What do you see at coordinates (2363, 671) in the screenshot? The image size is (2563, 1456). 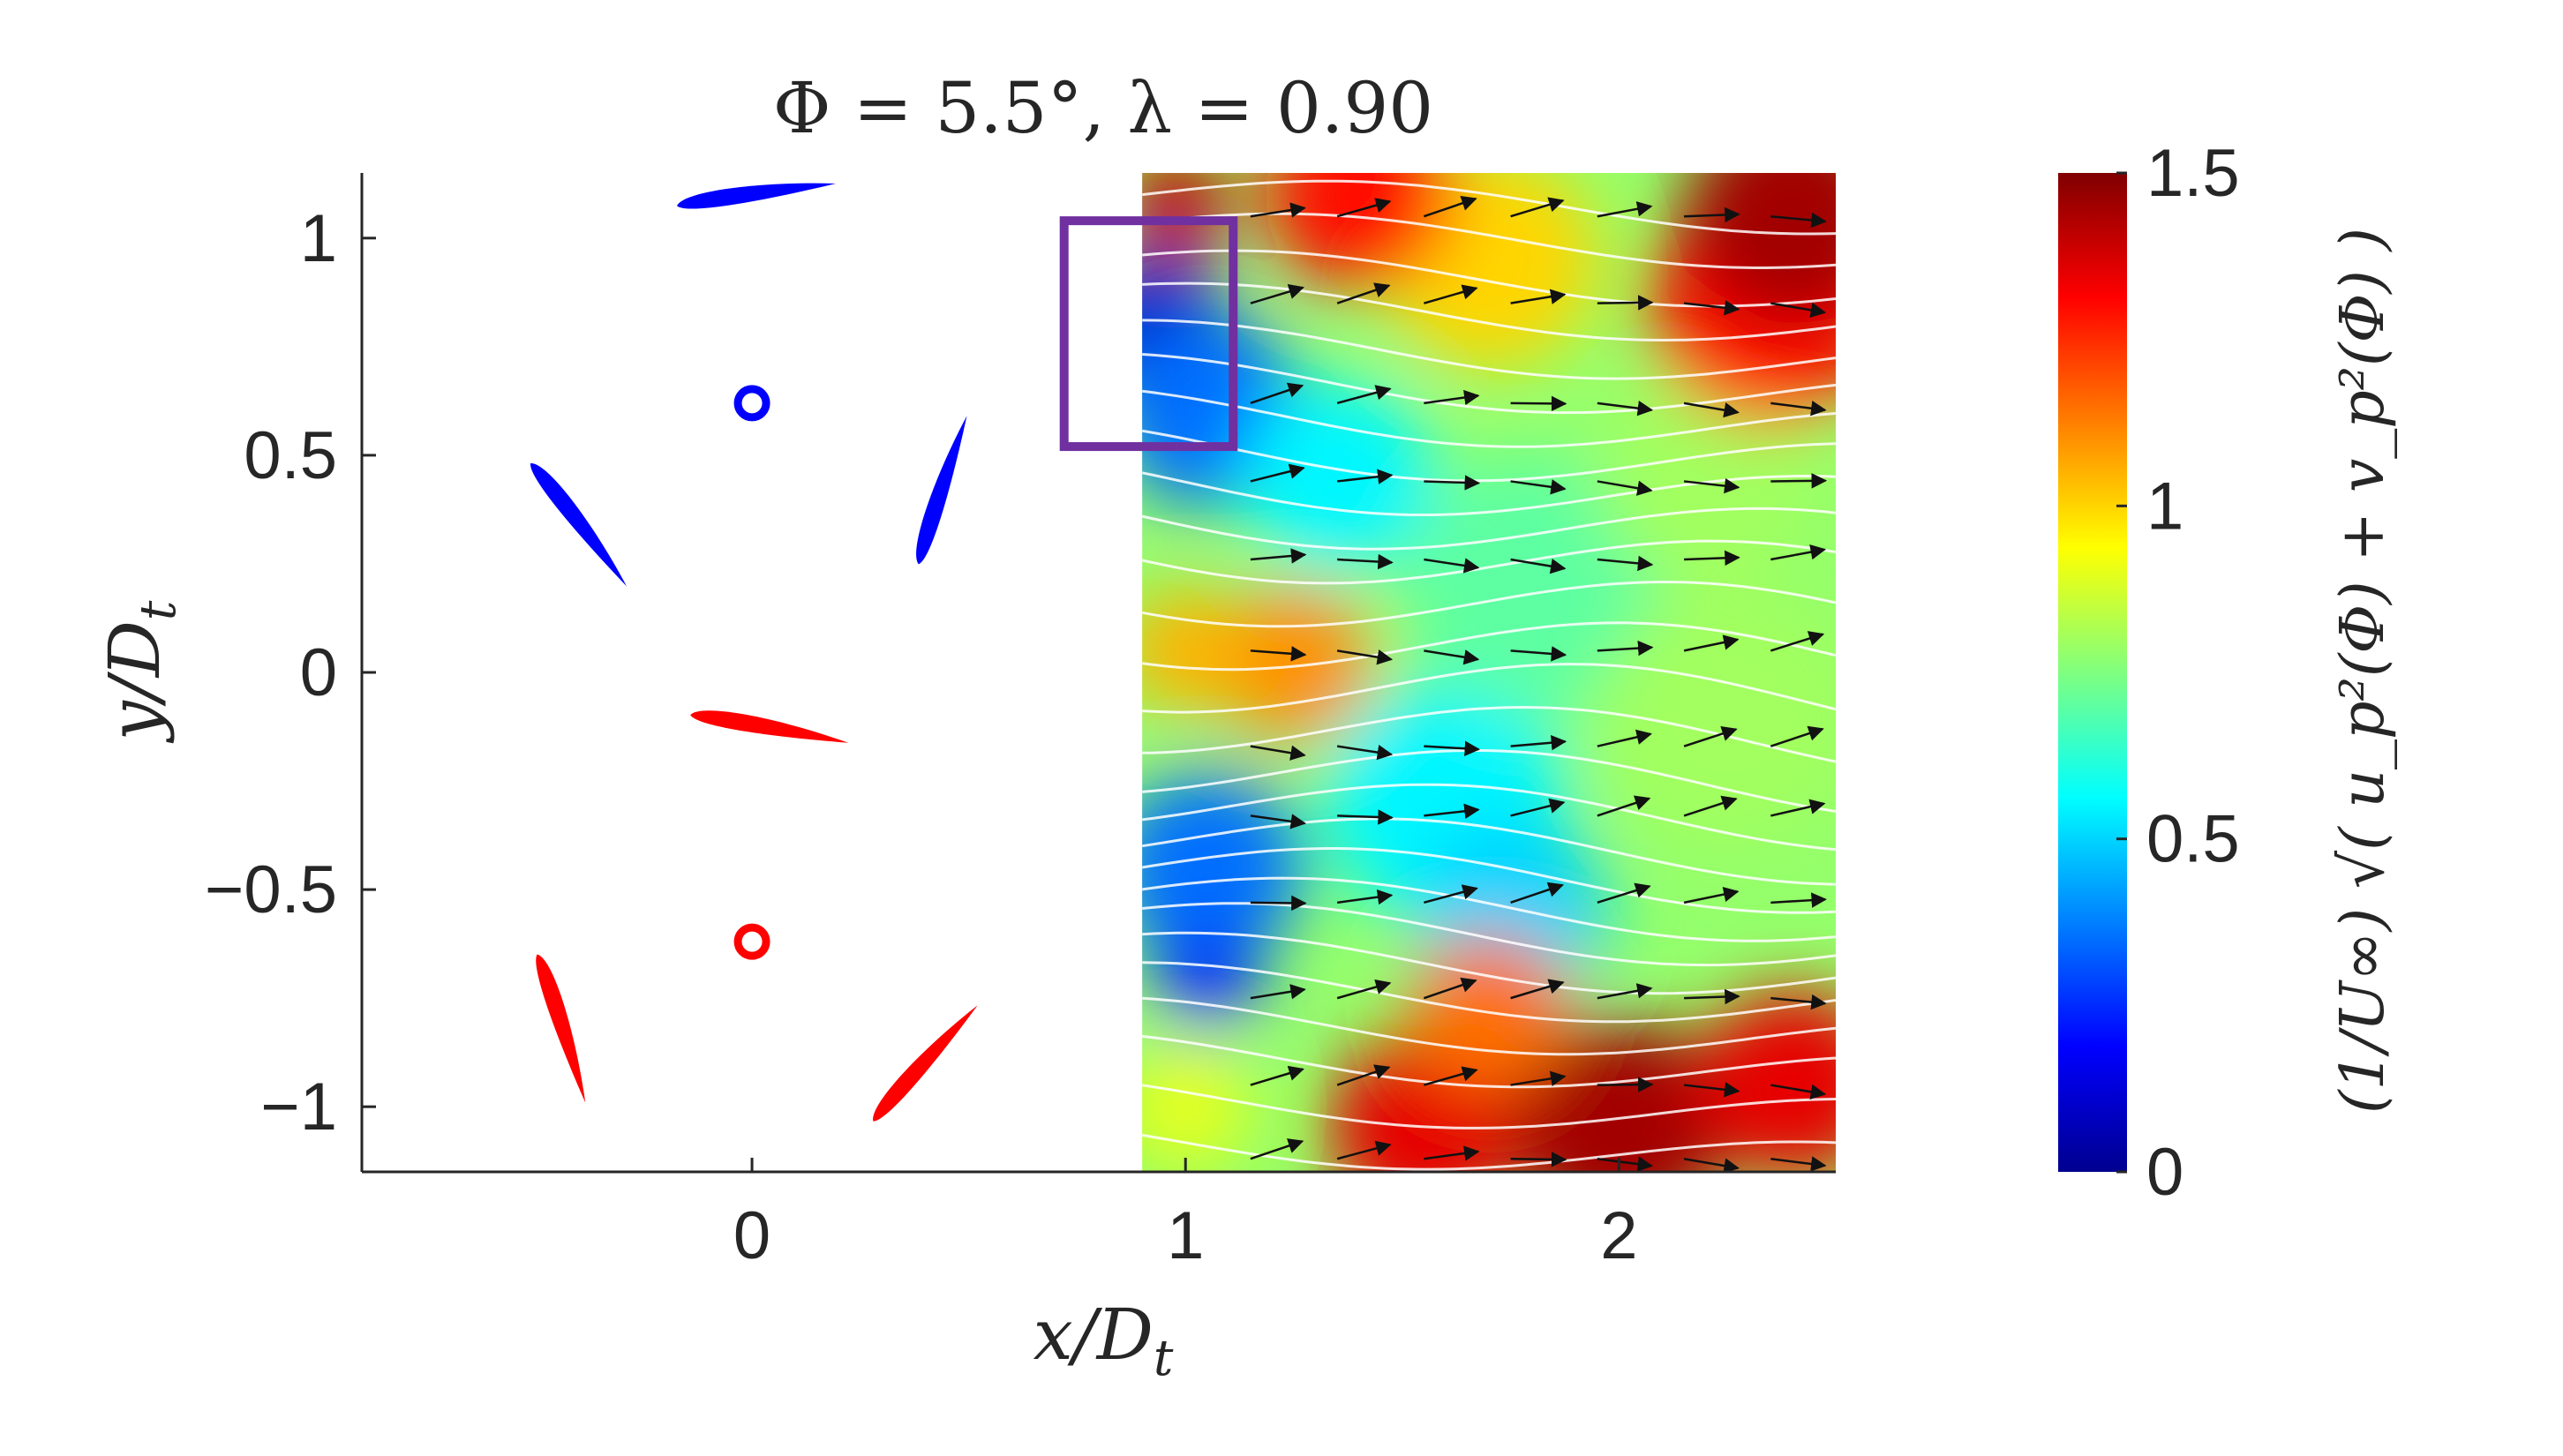 I see `colorbar-label: (1/U∞) √( u_p²(Φ) + v_p²(Φ) )` at bounding box center [2363, 671].